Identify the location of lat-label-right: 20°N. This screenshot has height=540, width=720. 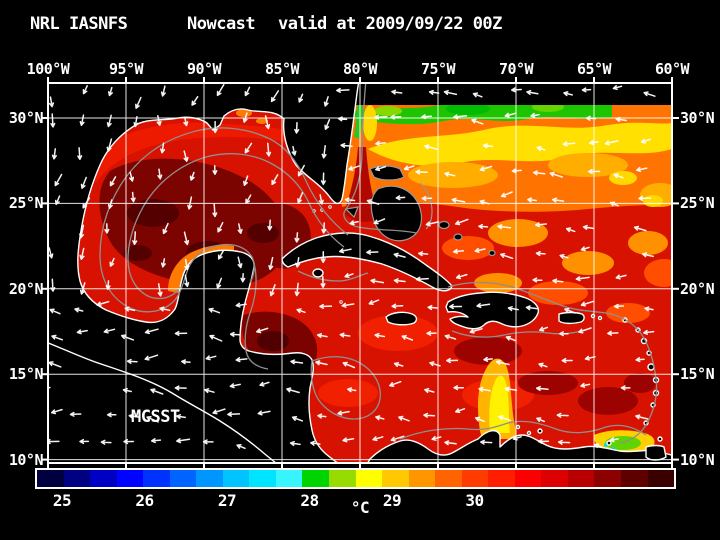
(697, 288).